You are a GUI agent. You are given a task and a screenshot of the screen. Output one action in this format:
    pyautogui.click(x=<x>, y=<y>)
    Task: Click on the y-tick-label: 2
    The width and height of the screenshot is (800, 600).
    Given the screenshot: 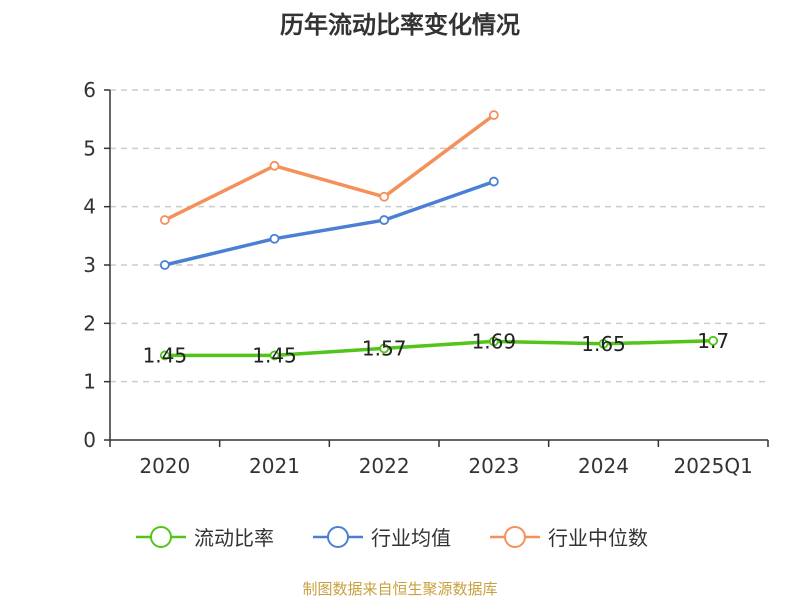 What is the action you would take?
    pyautogui.click(x=89, y=323)
    